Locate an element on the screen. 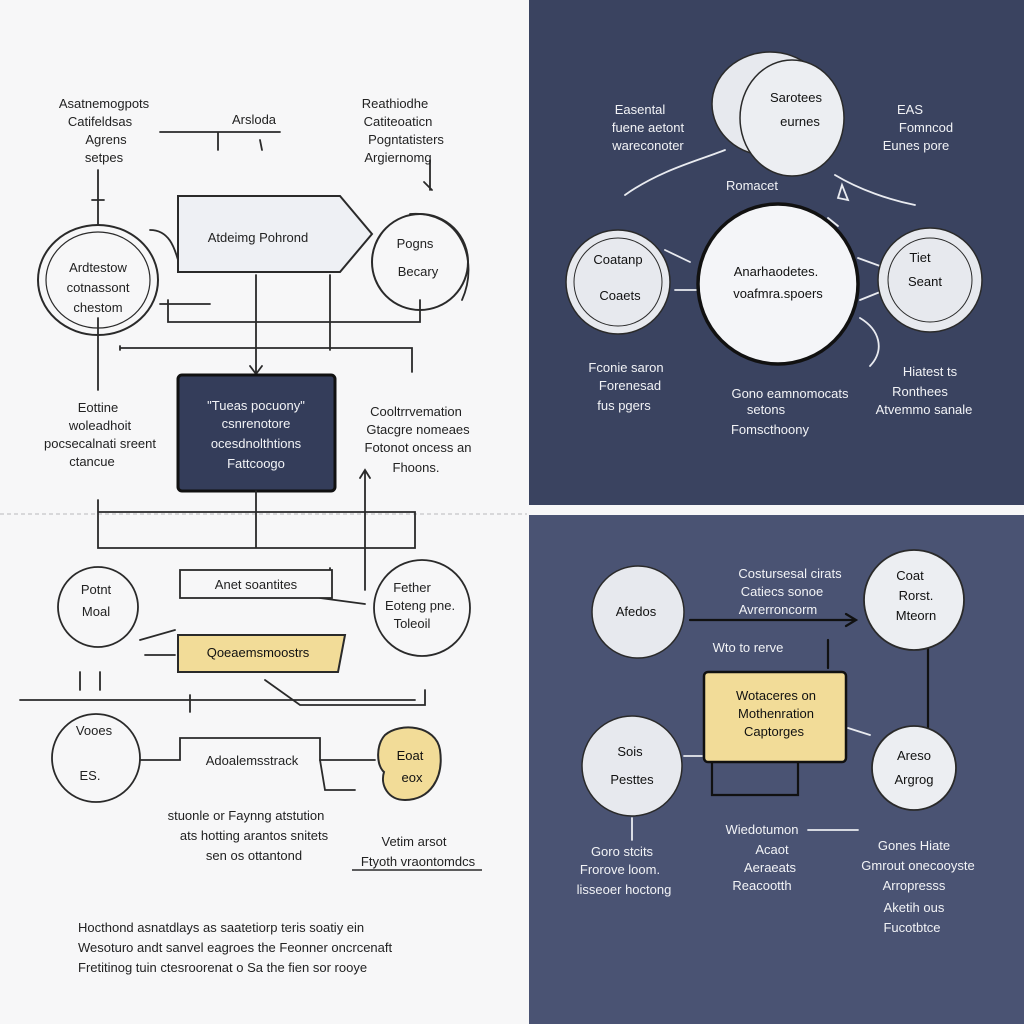  bl-note-bottom-3: sen os ottantond is located at coordinates (254, 855).